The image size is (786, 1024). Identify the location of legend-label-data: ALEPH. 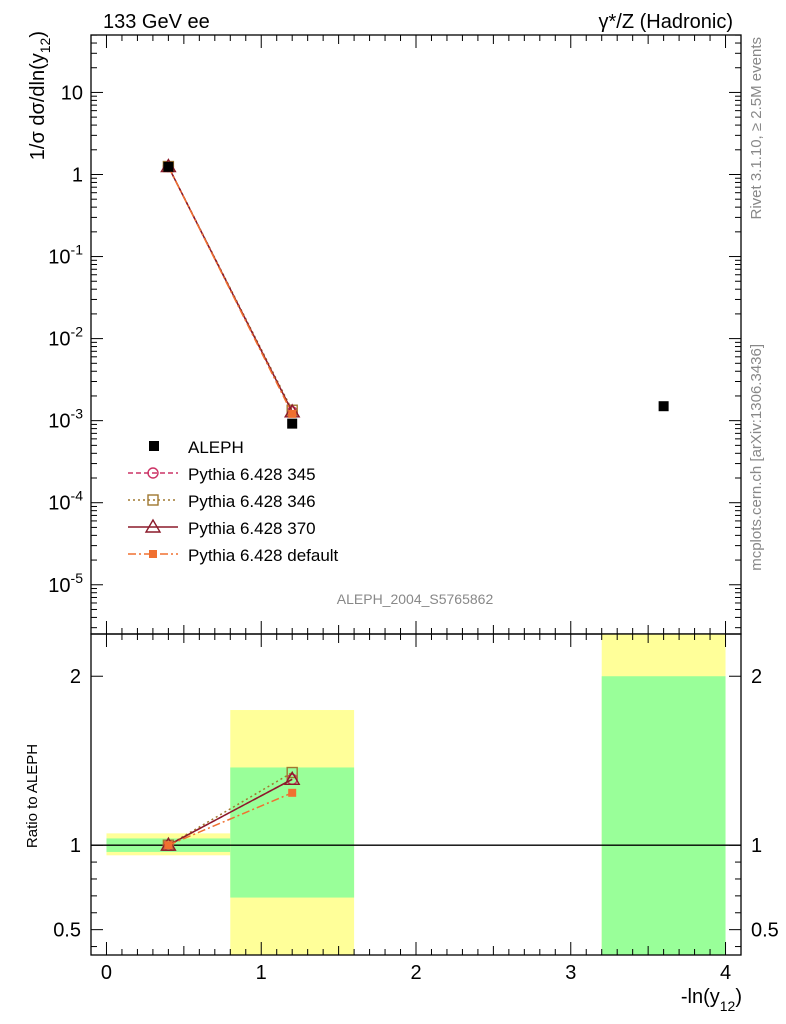
(216, 447).